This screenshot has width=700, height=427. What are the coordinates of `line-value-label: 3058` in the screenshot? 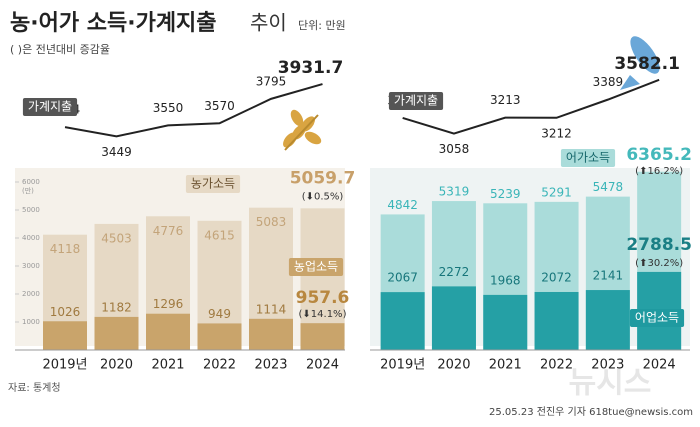 It's located at (454, 149).